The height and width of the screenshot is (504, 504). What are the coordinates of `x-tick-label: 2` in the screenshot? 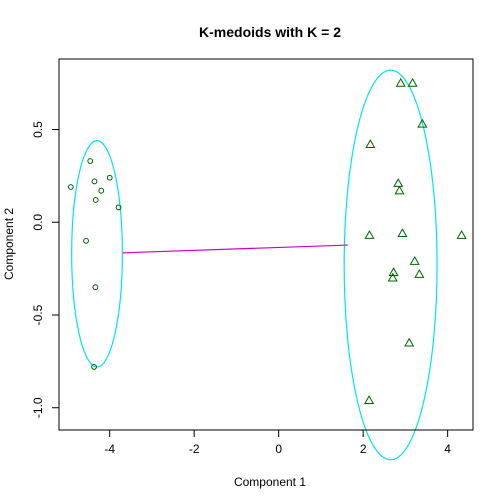 It's located at (363, 449).